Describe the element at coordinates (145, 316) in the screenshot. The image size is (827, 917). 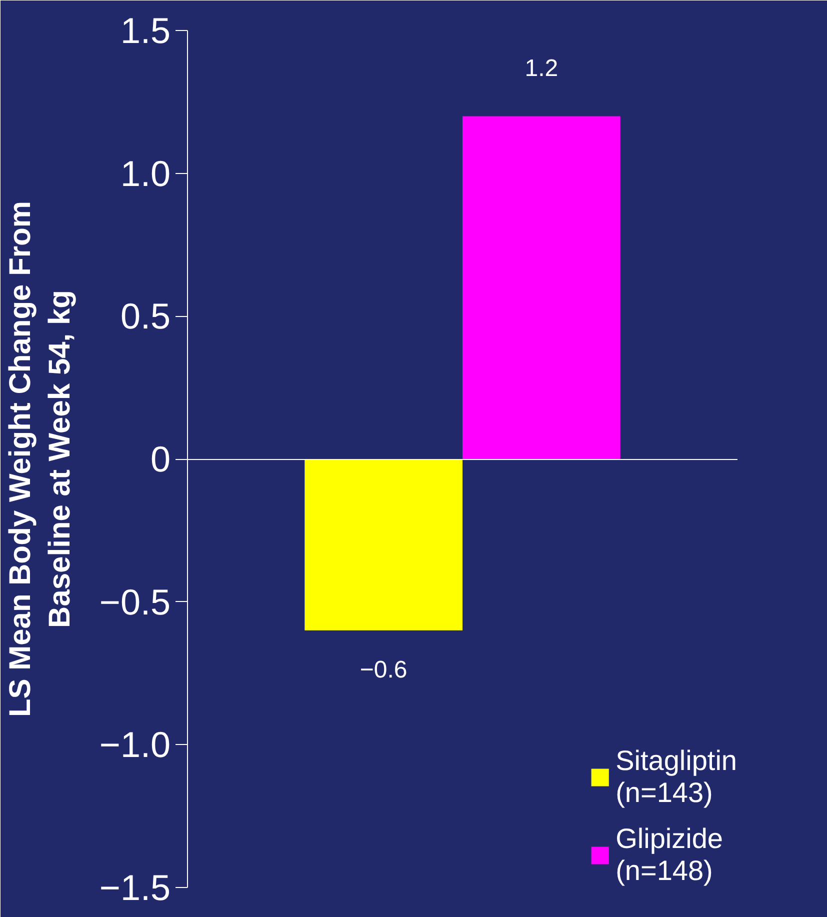
I see `y-tick-label: 0.5` at that location.